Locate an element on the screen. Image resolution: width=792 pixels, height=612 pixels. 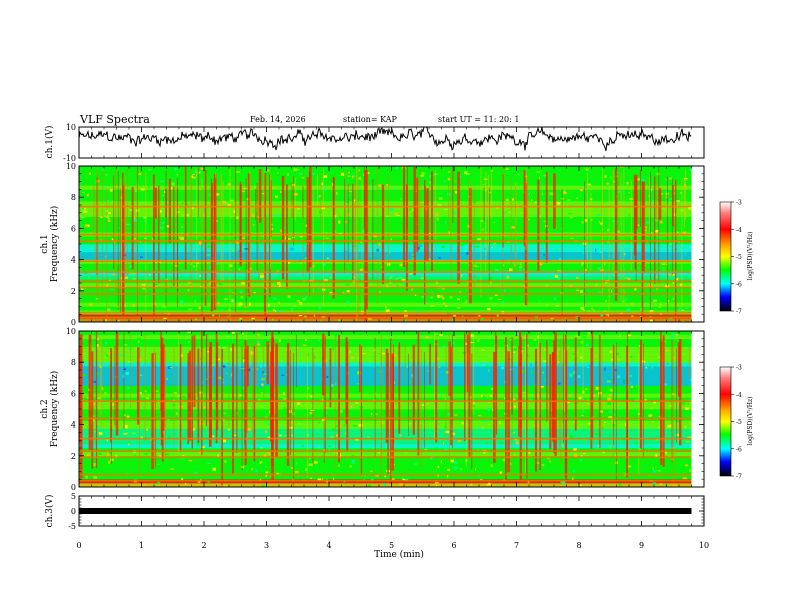
ch1-waveform-panel: 10-10 is located at coordinates (384, 143).